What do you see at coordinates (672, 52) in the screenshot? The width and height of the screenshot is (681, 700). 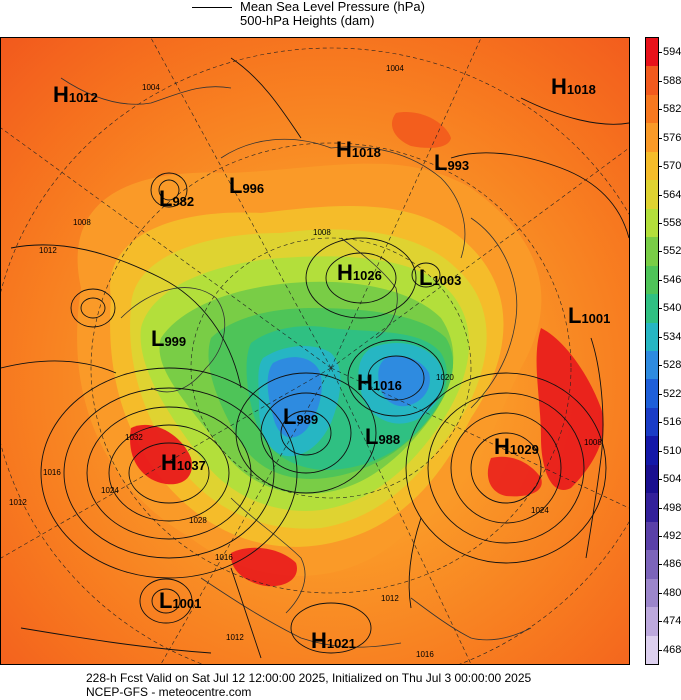 I see `colorbar-label: 594` at bounding box center [672, 52].